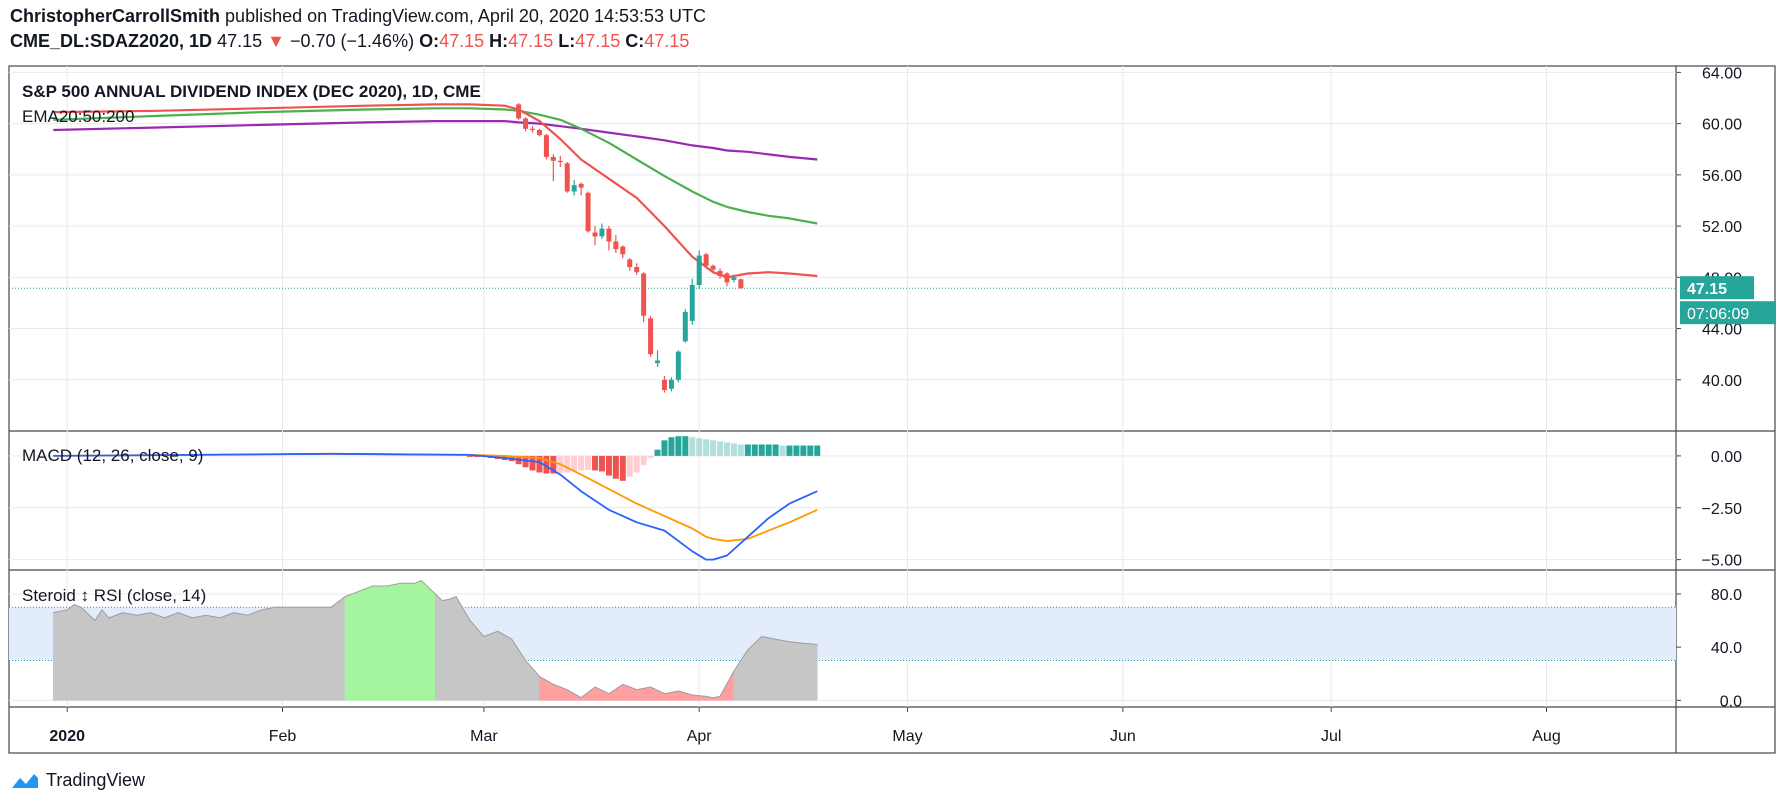  I want to click on macd-signal-line, so click(435, 497).